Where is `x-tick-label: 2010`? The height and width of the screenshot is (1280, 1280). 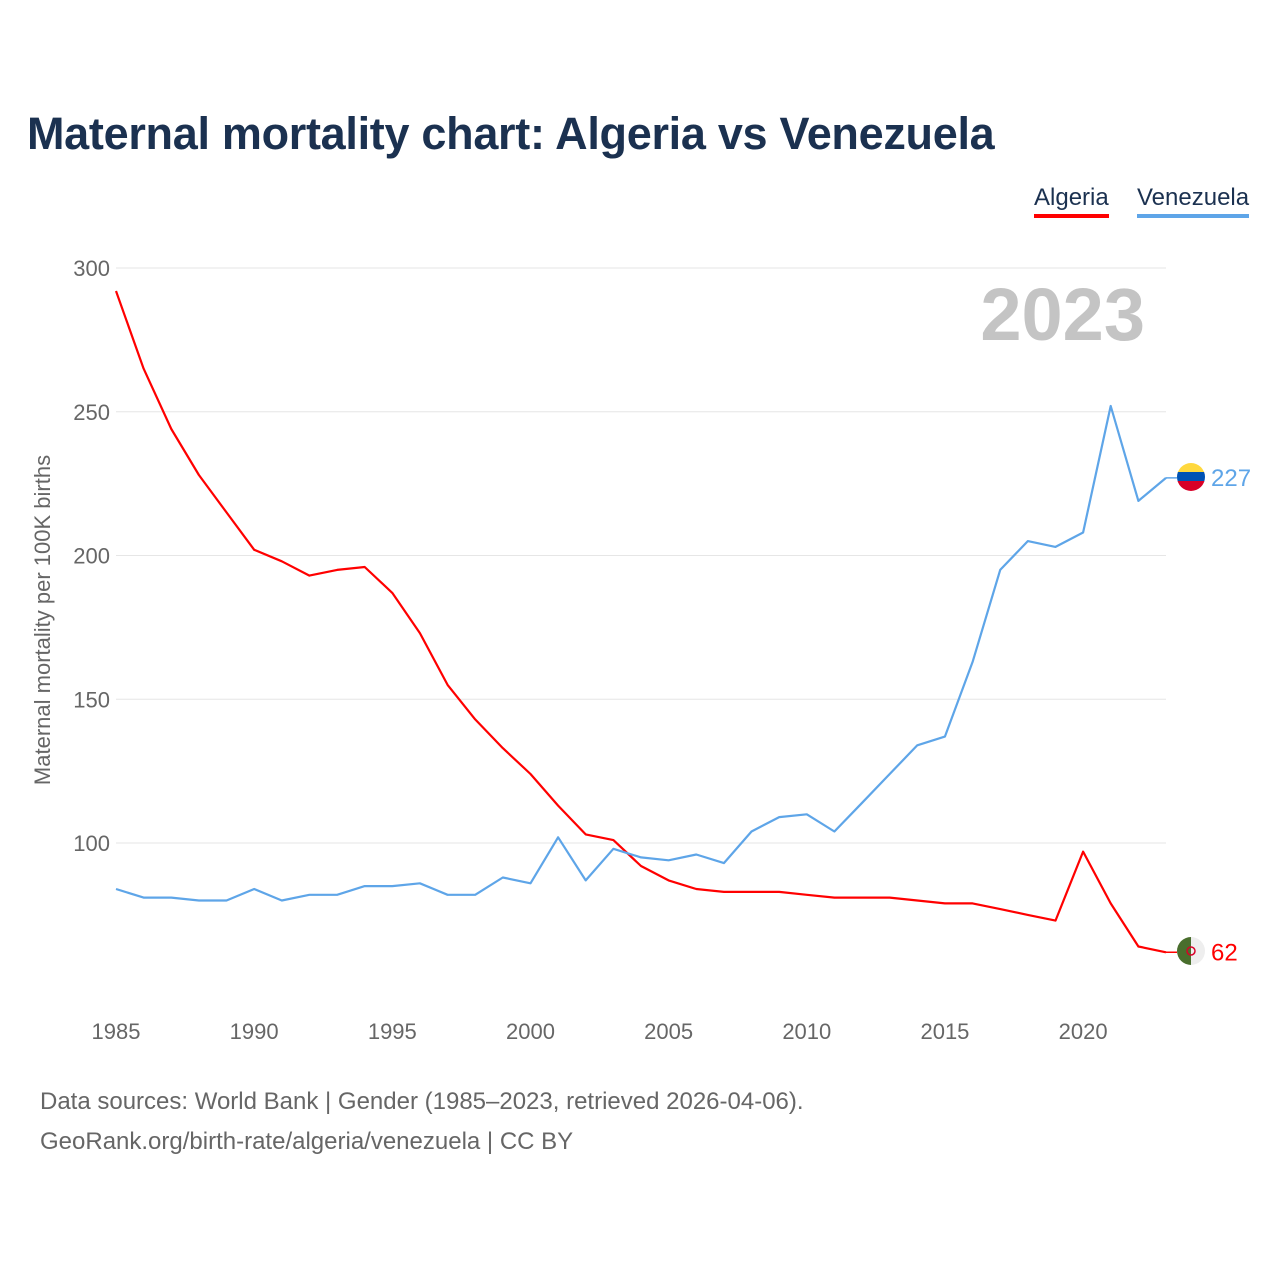
x-tick-label: 2010 is located at coordinates (806, 1031).